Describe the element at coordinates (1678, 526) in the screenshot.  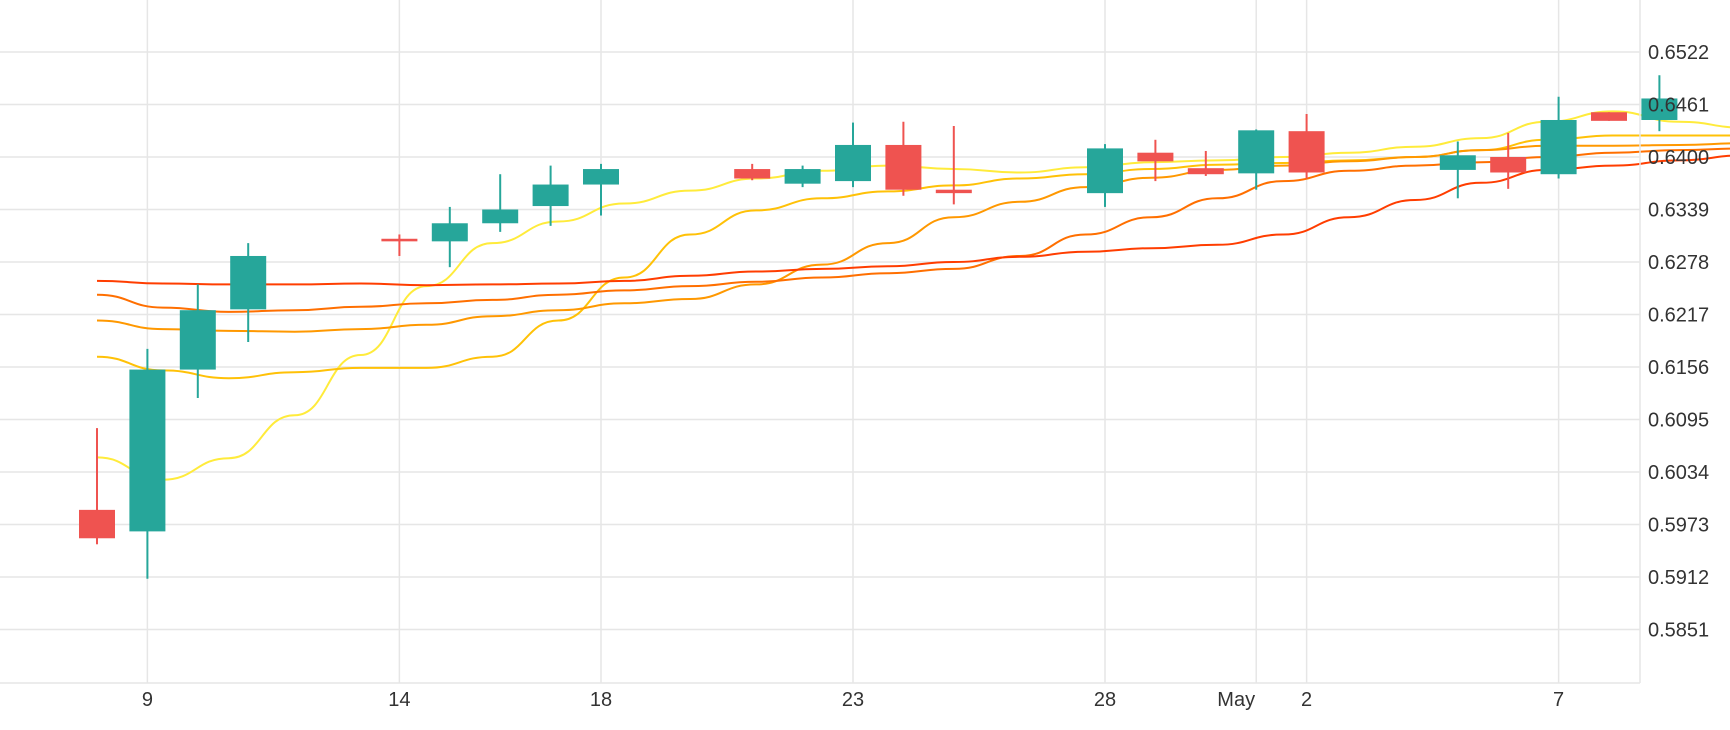
I see `y-tick-label: 0.5973` at that location.